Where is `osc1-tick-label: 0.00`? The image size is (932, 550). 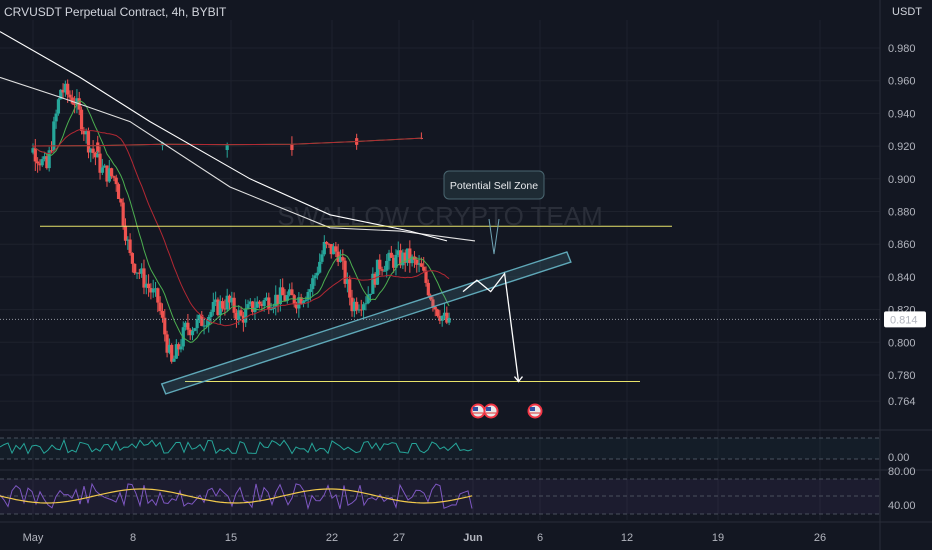 osc1-tick-label: 0.00 is located at coordinates (898, 458).